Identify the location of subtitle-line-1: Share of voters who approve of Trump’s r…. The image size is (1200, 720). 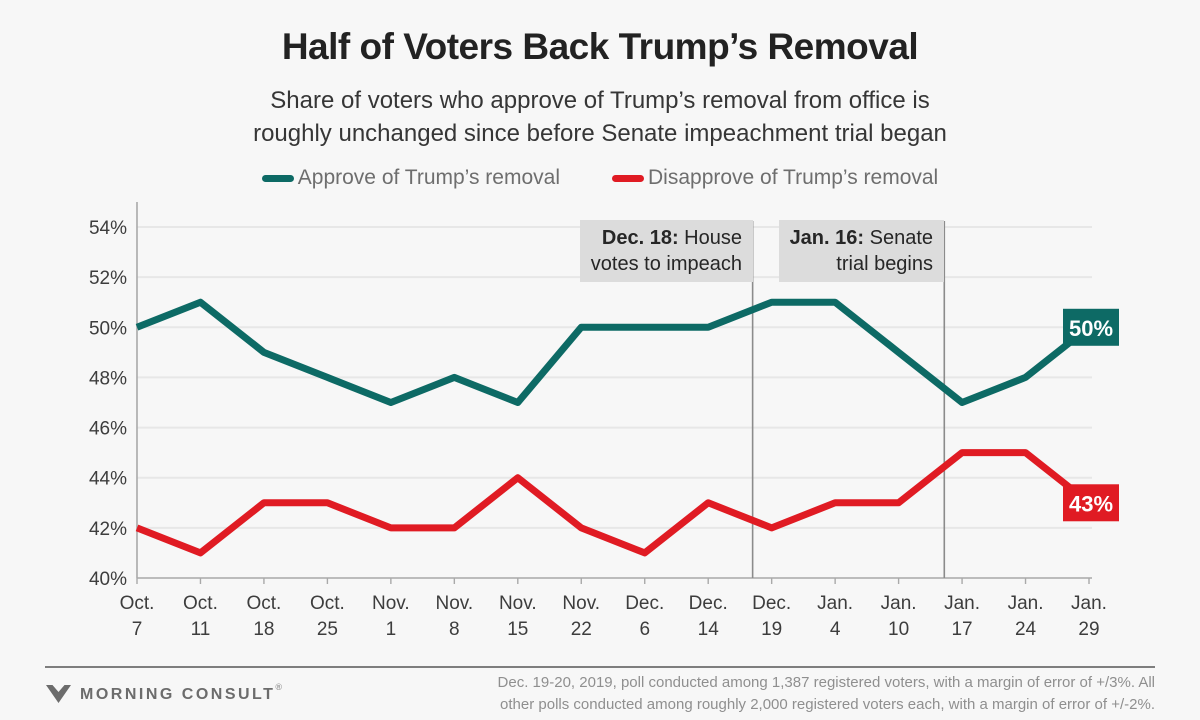
(600, 100).